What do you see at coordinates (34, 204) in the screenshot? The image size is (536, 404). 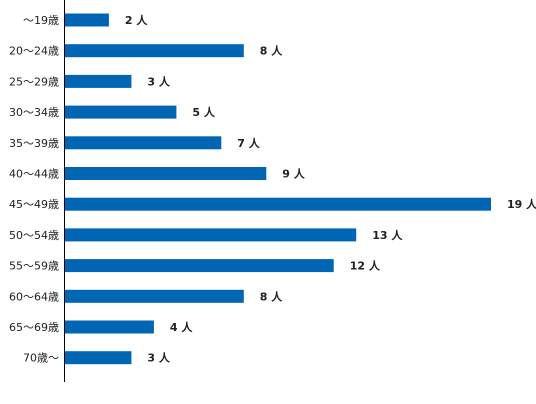 I see `category-label-6: 45～49歳` at bounding box center [34, 204].